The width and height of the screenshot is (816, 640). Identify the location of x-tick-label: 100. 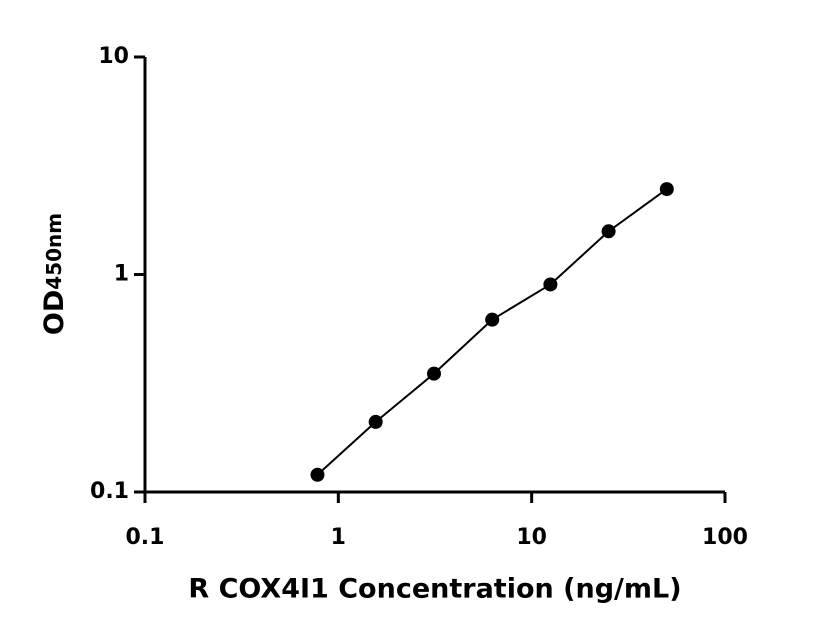
(725, 537).